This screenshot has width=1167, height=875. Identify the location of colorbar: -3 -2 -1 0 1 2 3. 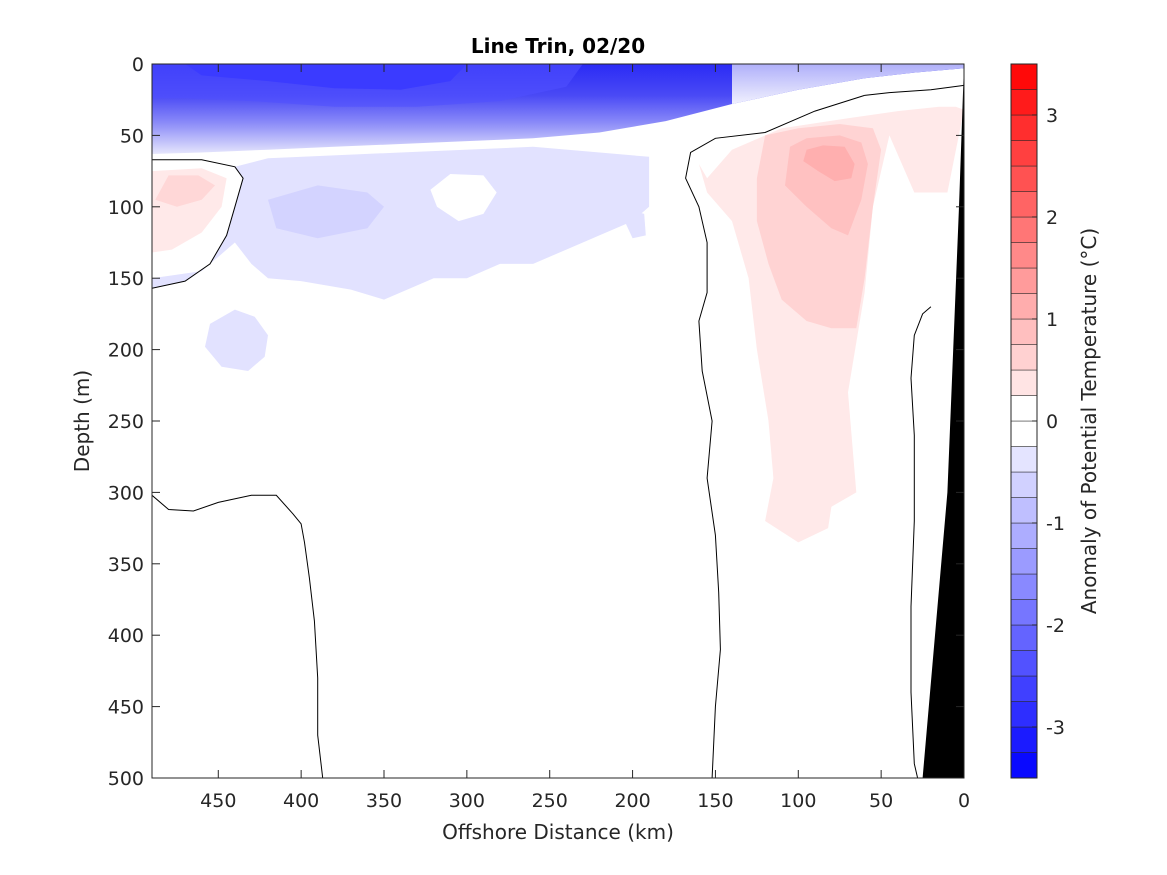
(1037, 421).